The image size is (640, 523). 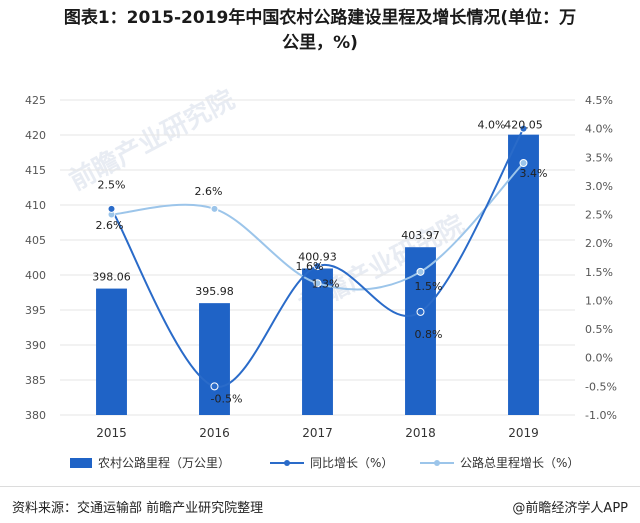 I want to click on y-right-tick-label: -1.0%, so click(x=601, y=415).